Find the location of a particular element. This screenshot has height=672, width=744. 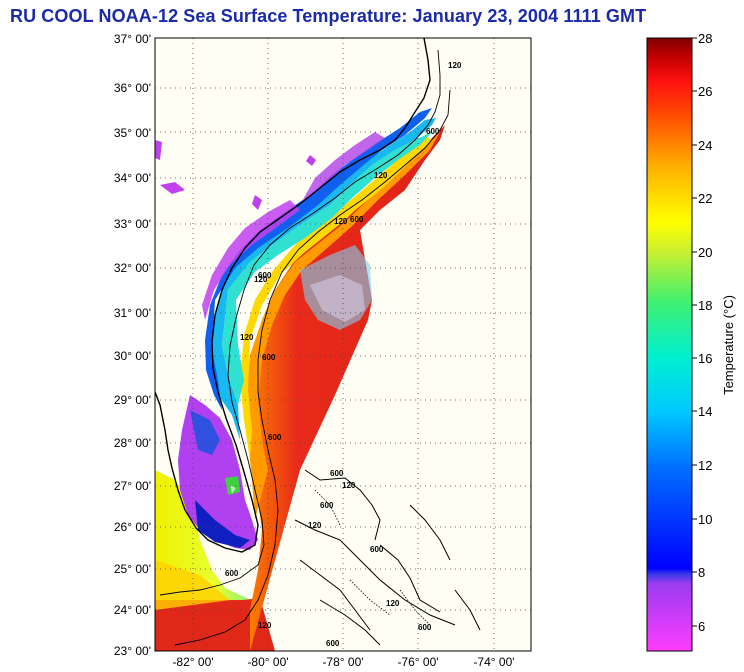

lat-label: 25° 00' is located at coordinates (132, 569).